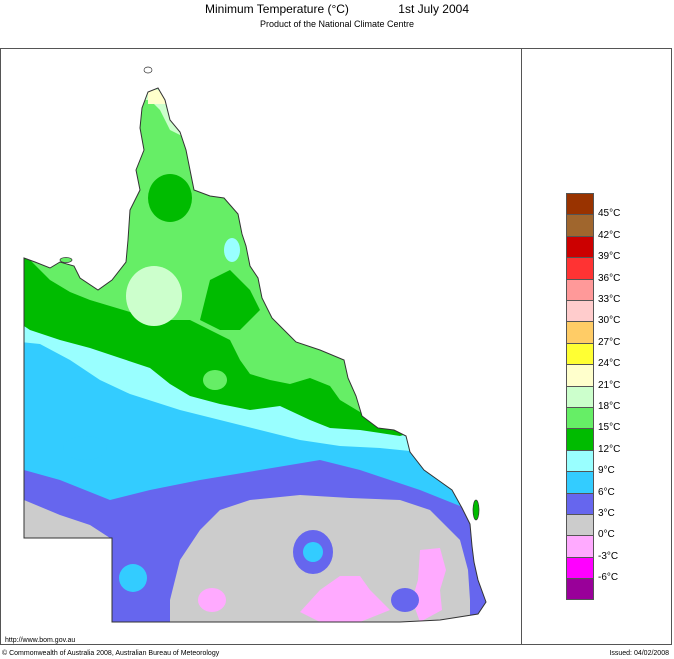 The height and width of the screenshot is (659, 674). Describe the element at coordinates (609, 385) in the screenshot. I see `legend-label: 21°C` at that location.